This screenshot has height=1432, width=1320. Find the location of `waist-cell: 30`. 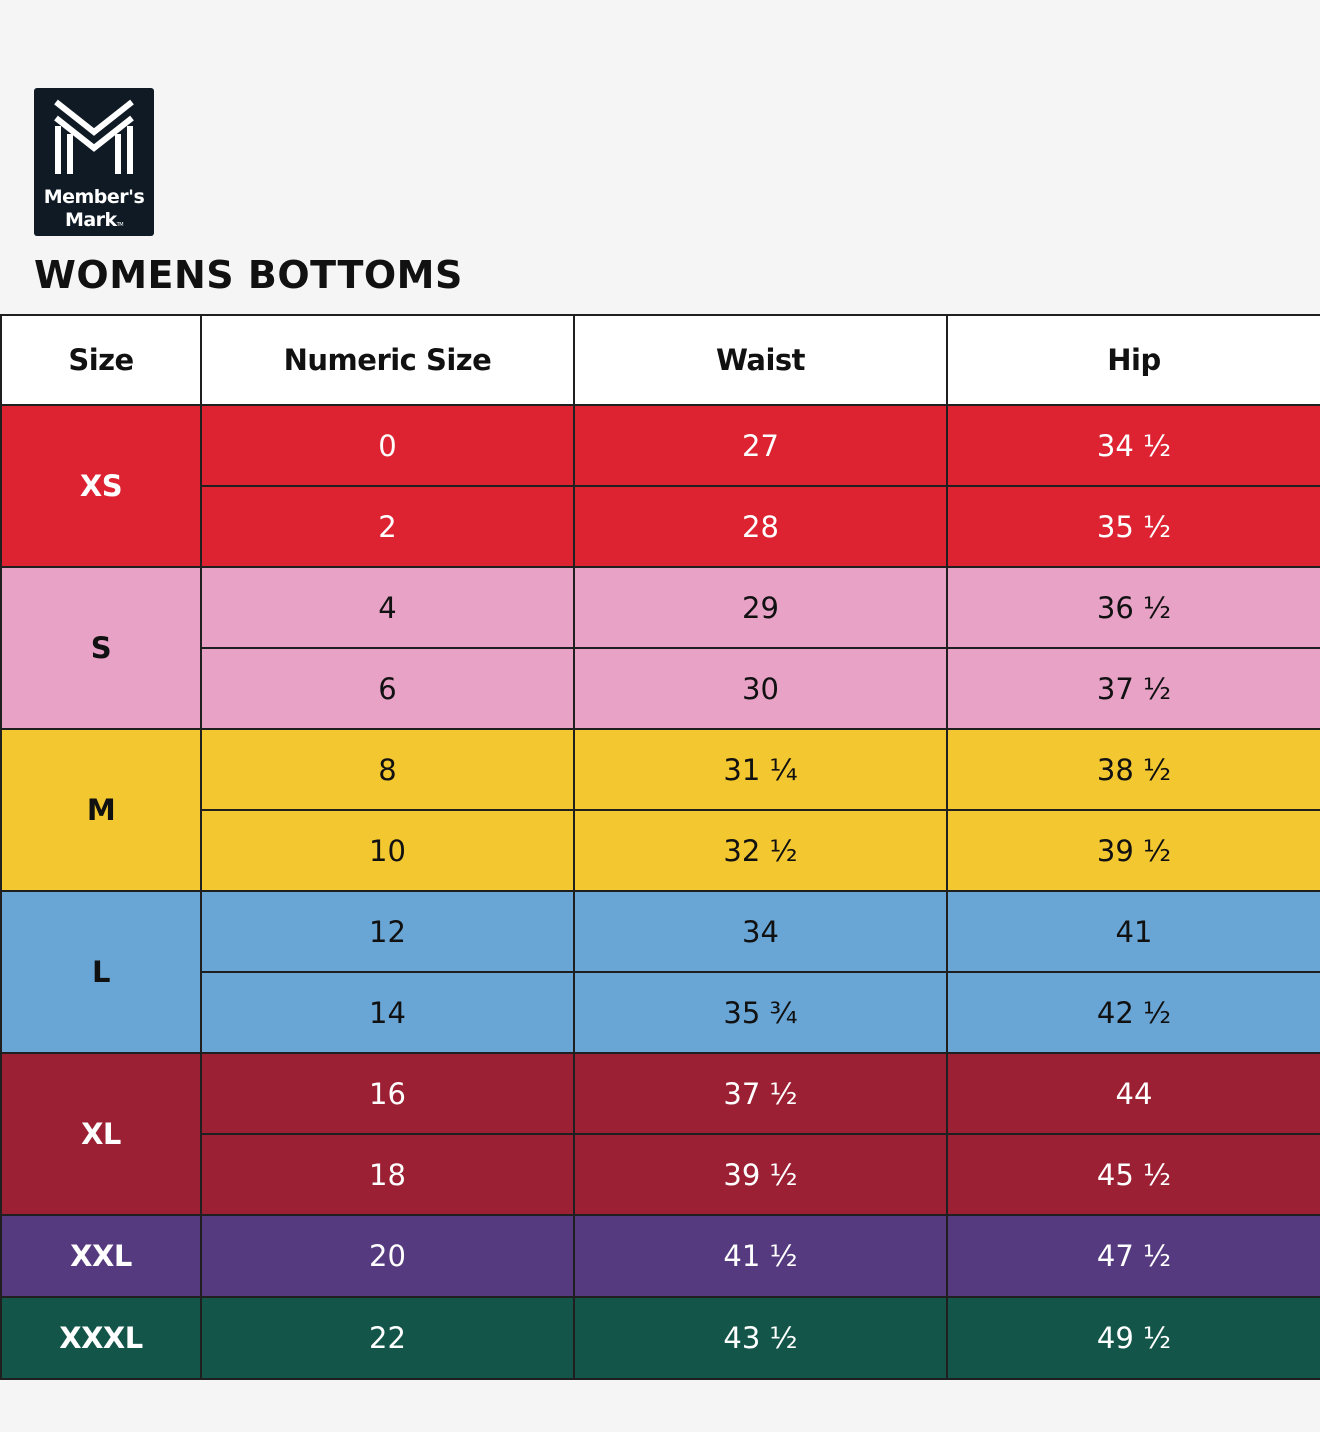

waist-cell: 30 is located at coordinates (760, 688).